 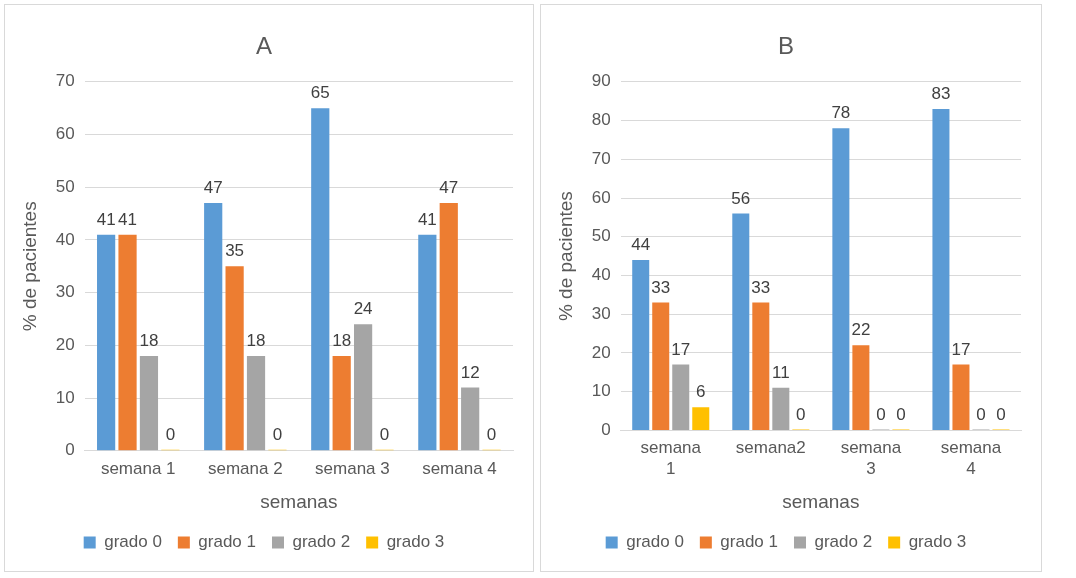 I want to click on chart-title: A, so click(x=264, y=46).